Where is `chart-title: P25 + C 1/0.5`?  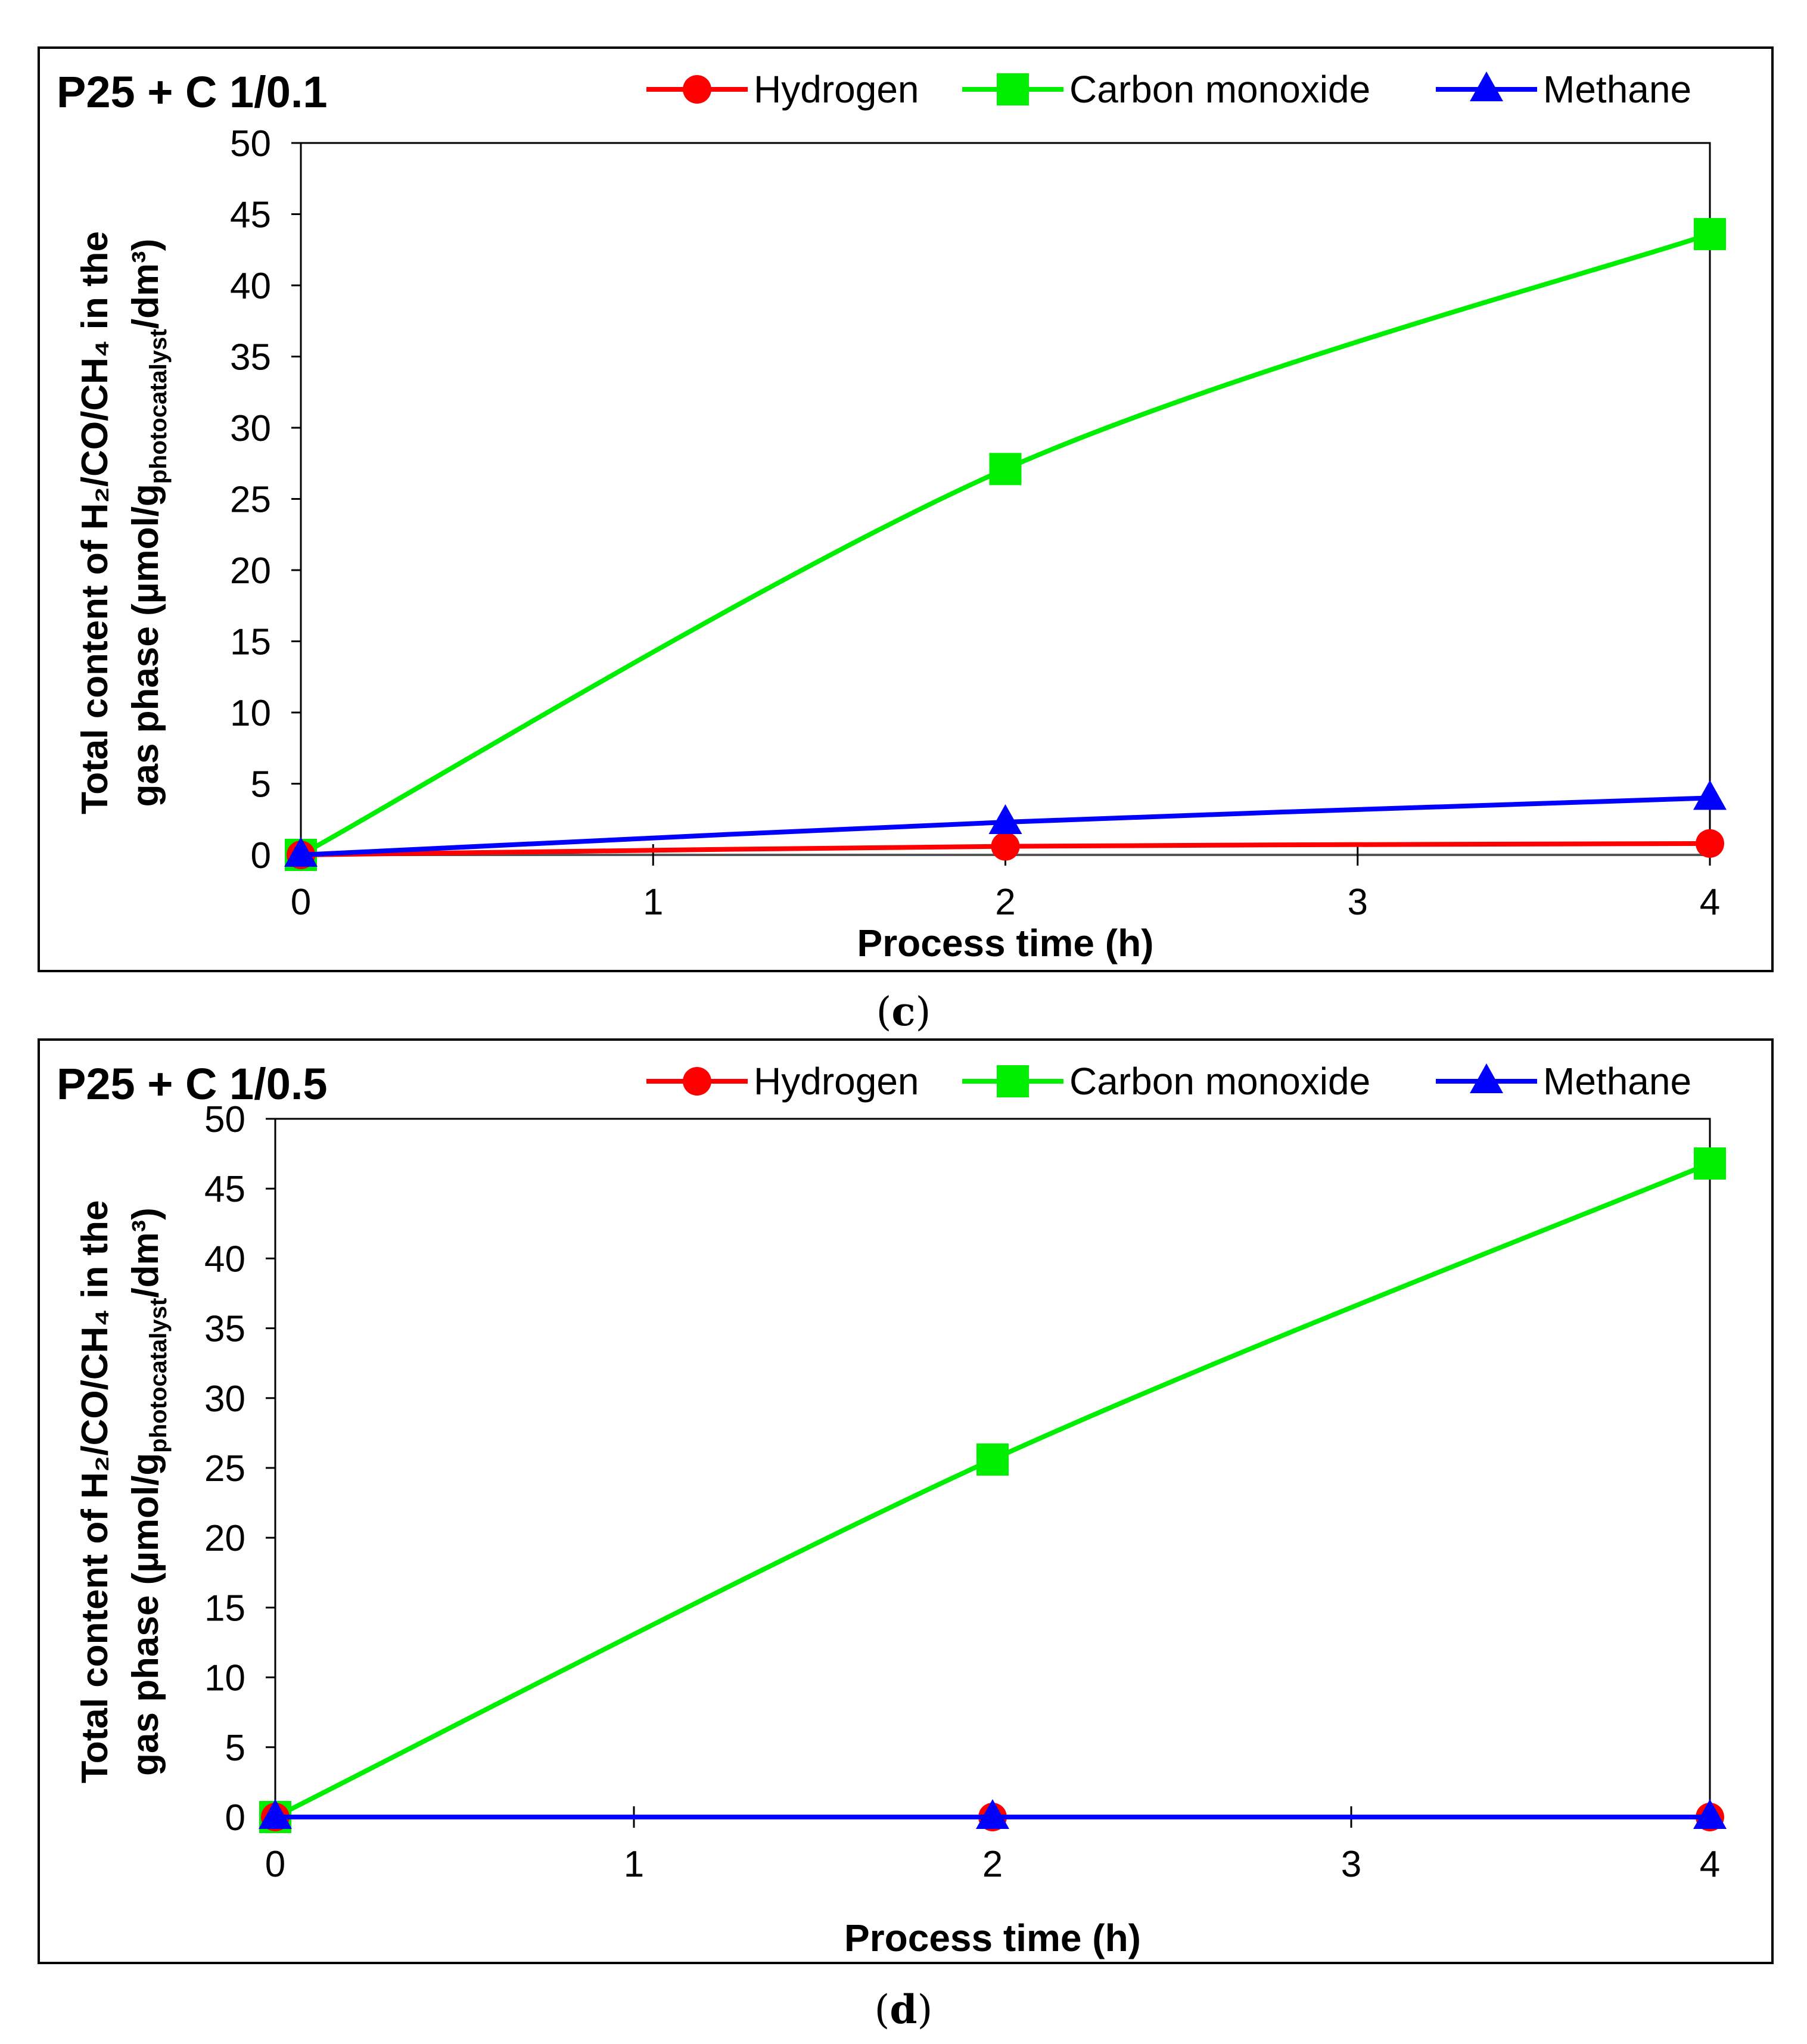 chart-title: P25 + C 1/0.5 is located at coordinates (192, 1084).